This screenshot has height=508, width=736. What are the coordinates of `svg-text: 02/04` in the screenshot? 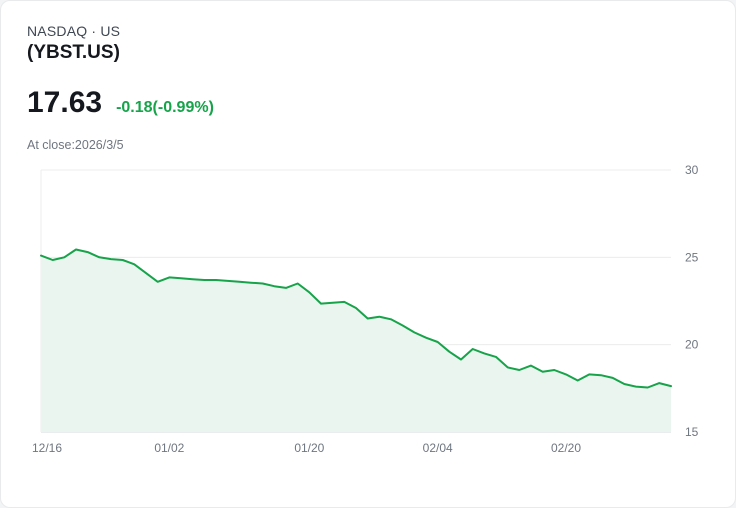 It's located at (438, 448).